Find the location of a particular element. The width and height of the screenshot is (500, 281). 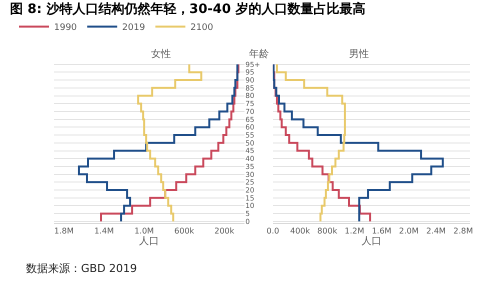

legend-label: 1990 is located at coordinates (66, 28).